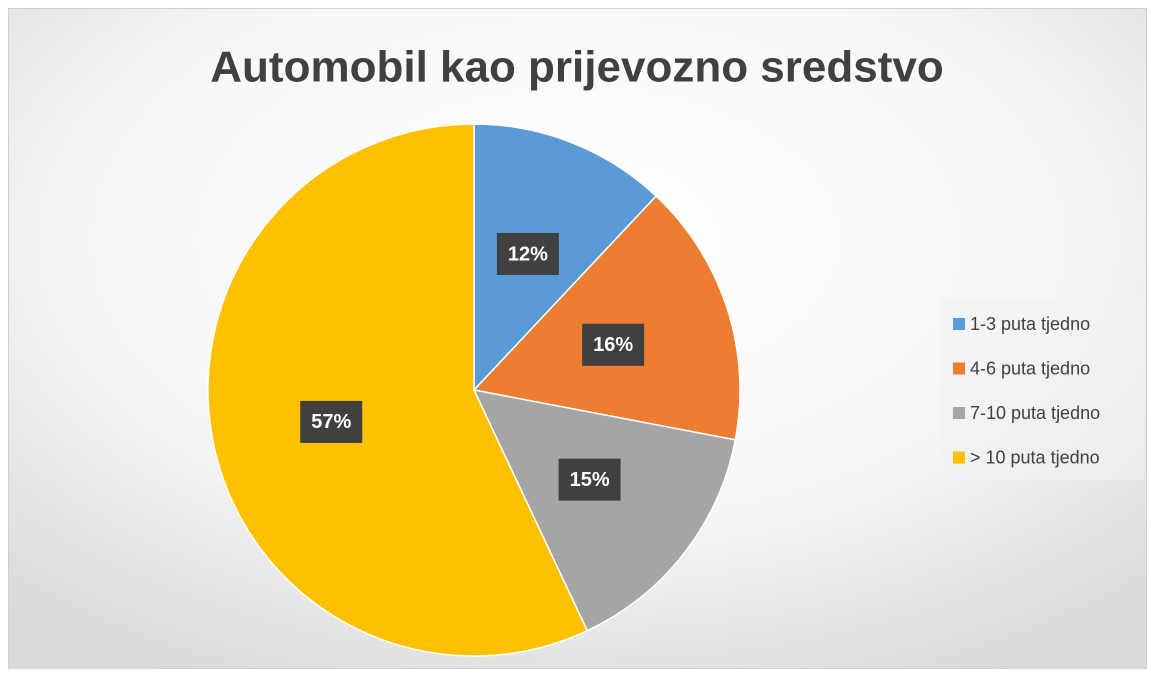 The height and width of the screenshot is (677, 1151). I want to click on legend-label: 4-6 puta tjedno, so click(1030, 368).